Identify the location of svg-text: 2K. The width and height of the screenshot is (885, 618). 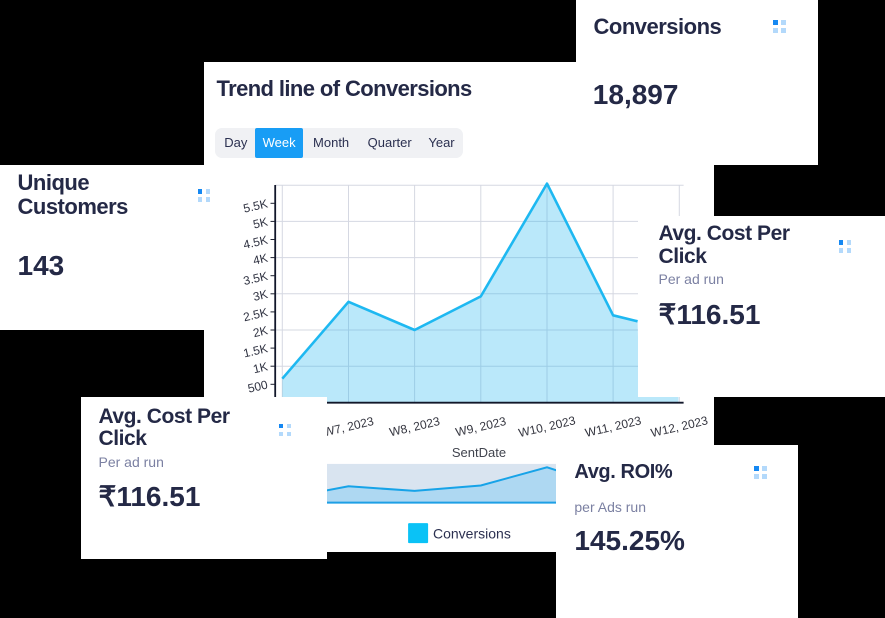
(260, 331).